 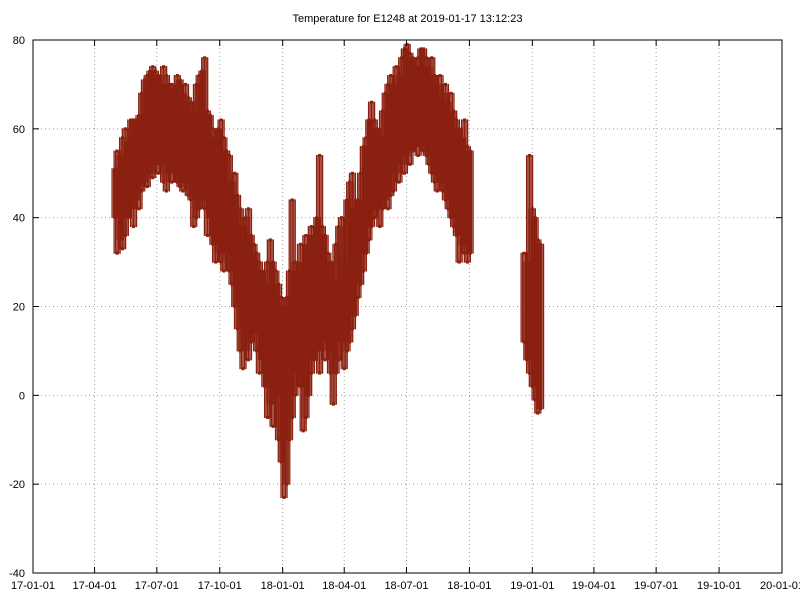 I want to click on x-tick-label: 19-07-01, so click(x=656, y=586).